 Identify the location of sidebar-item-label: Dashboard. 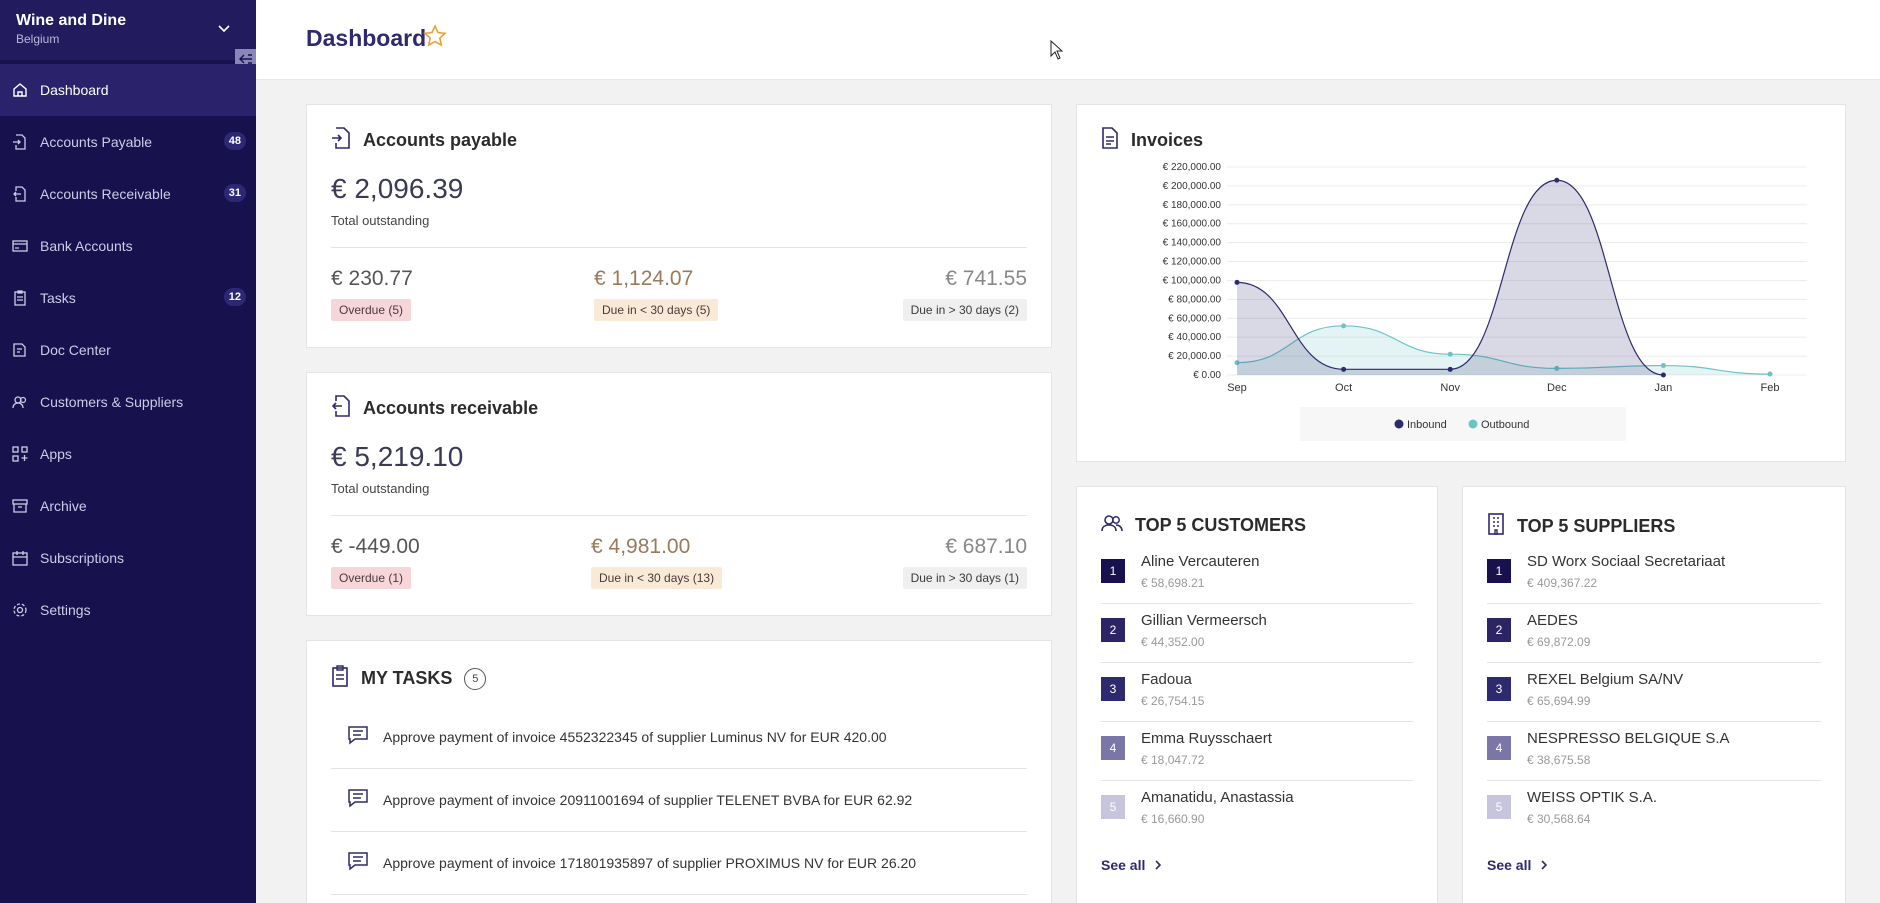
(74, 90).